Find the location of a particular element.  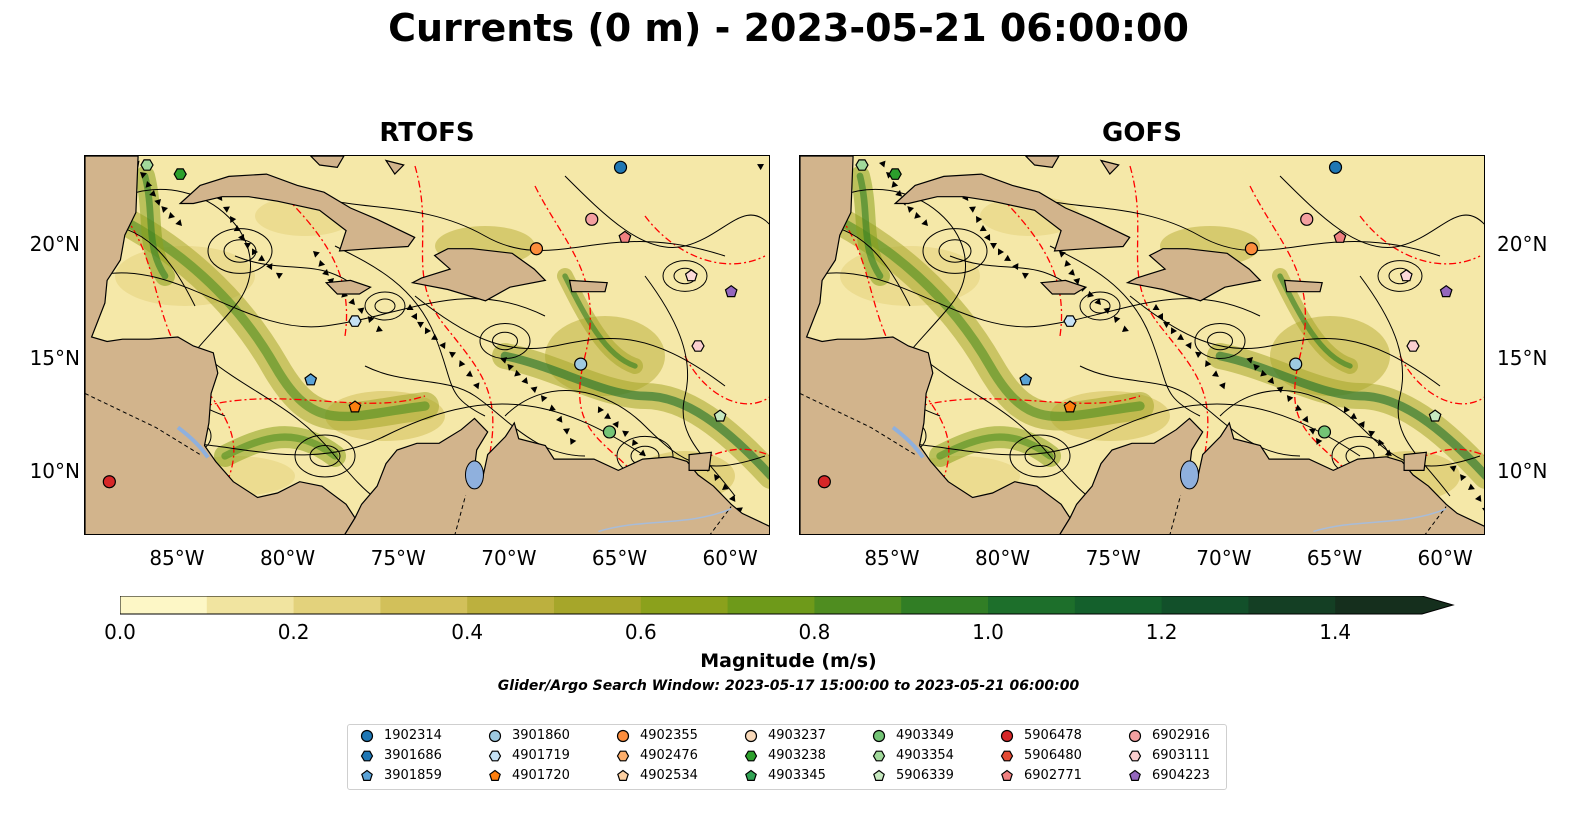

y-tick-label-left: 20°N is located at coordinates (54, 244).